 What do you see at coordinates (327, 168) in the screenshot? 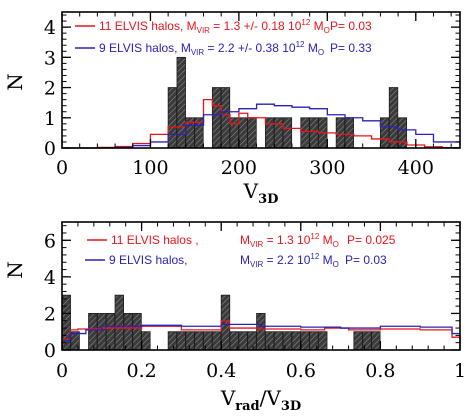
I see `x-tick-label: 300` at bounding box center [327, 168].